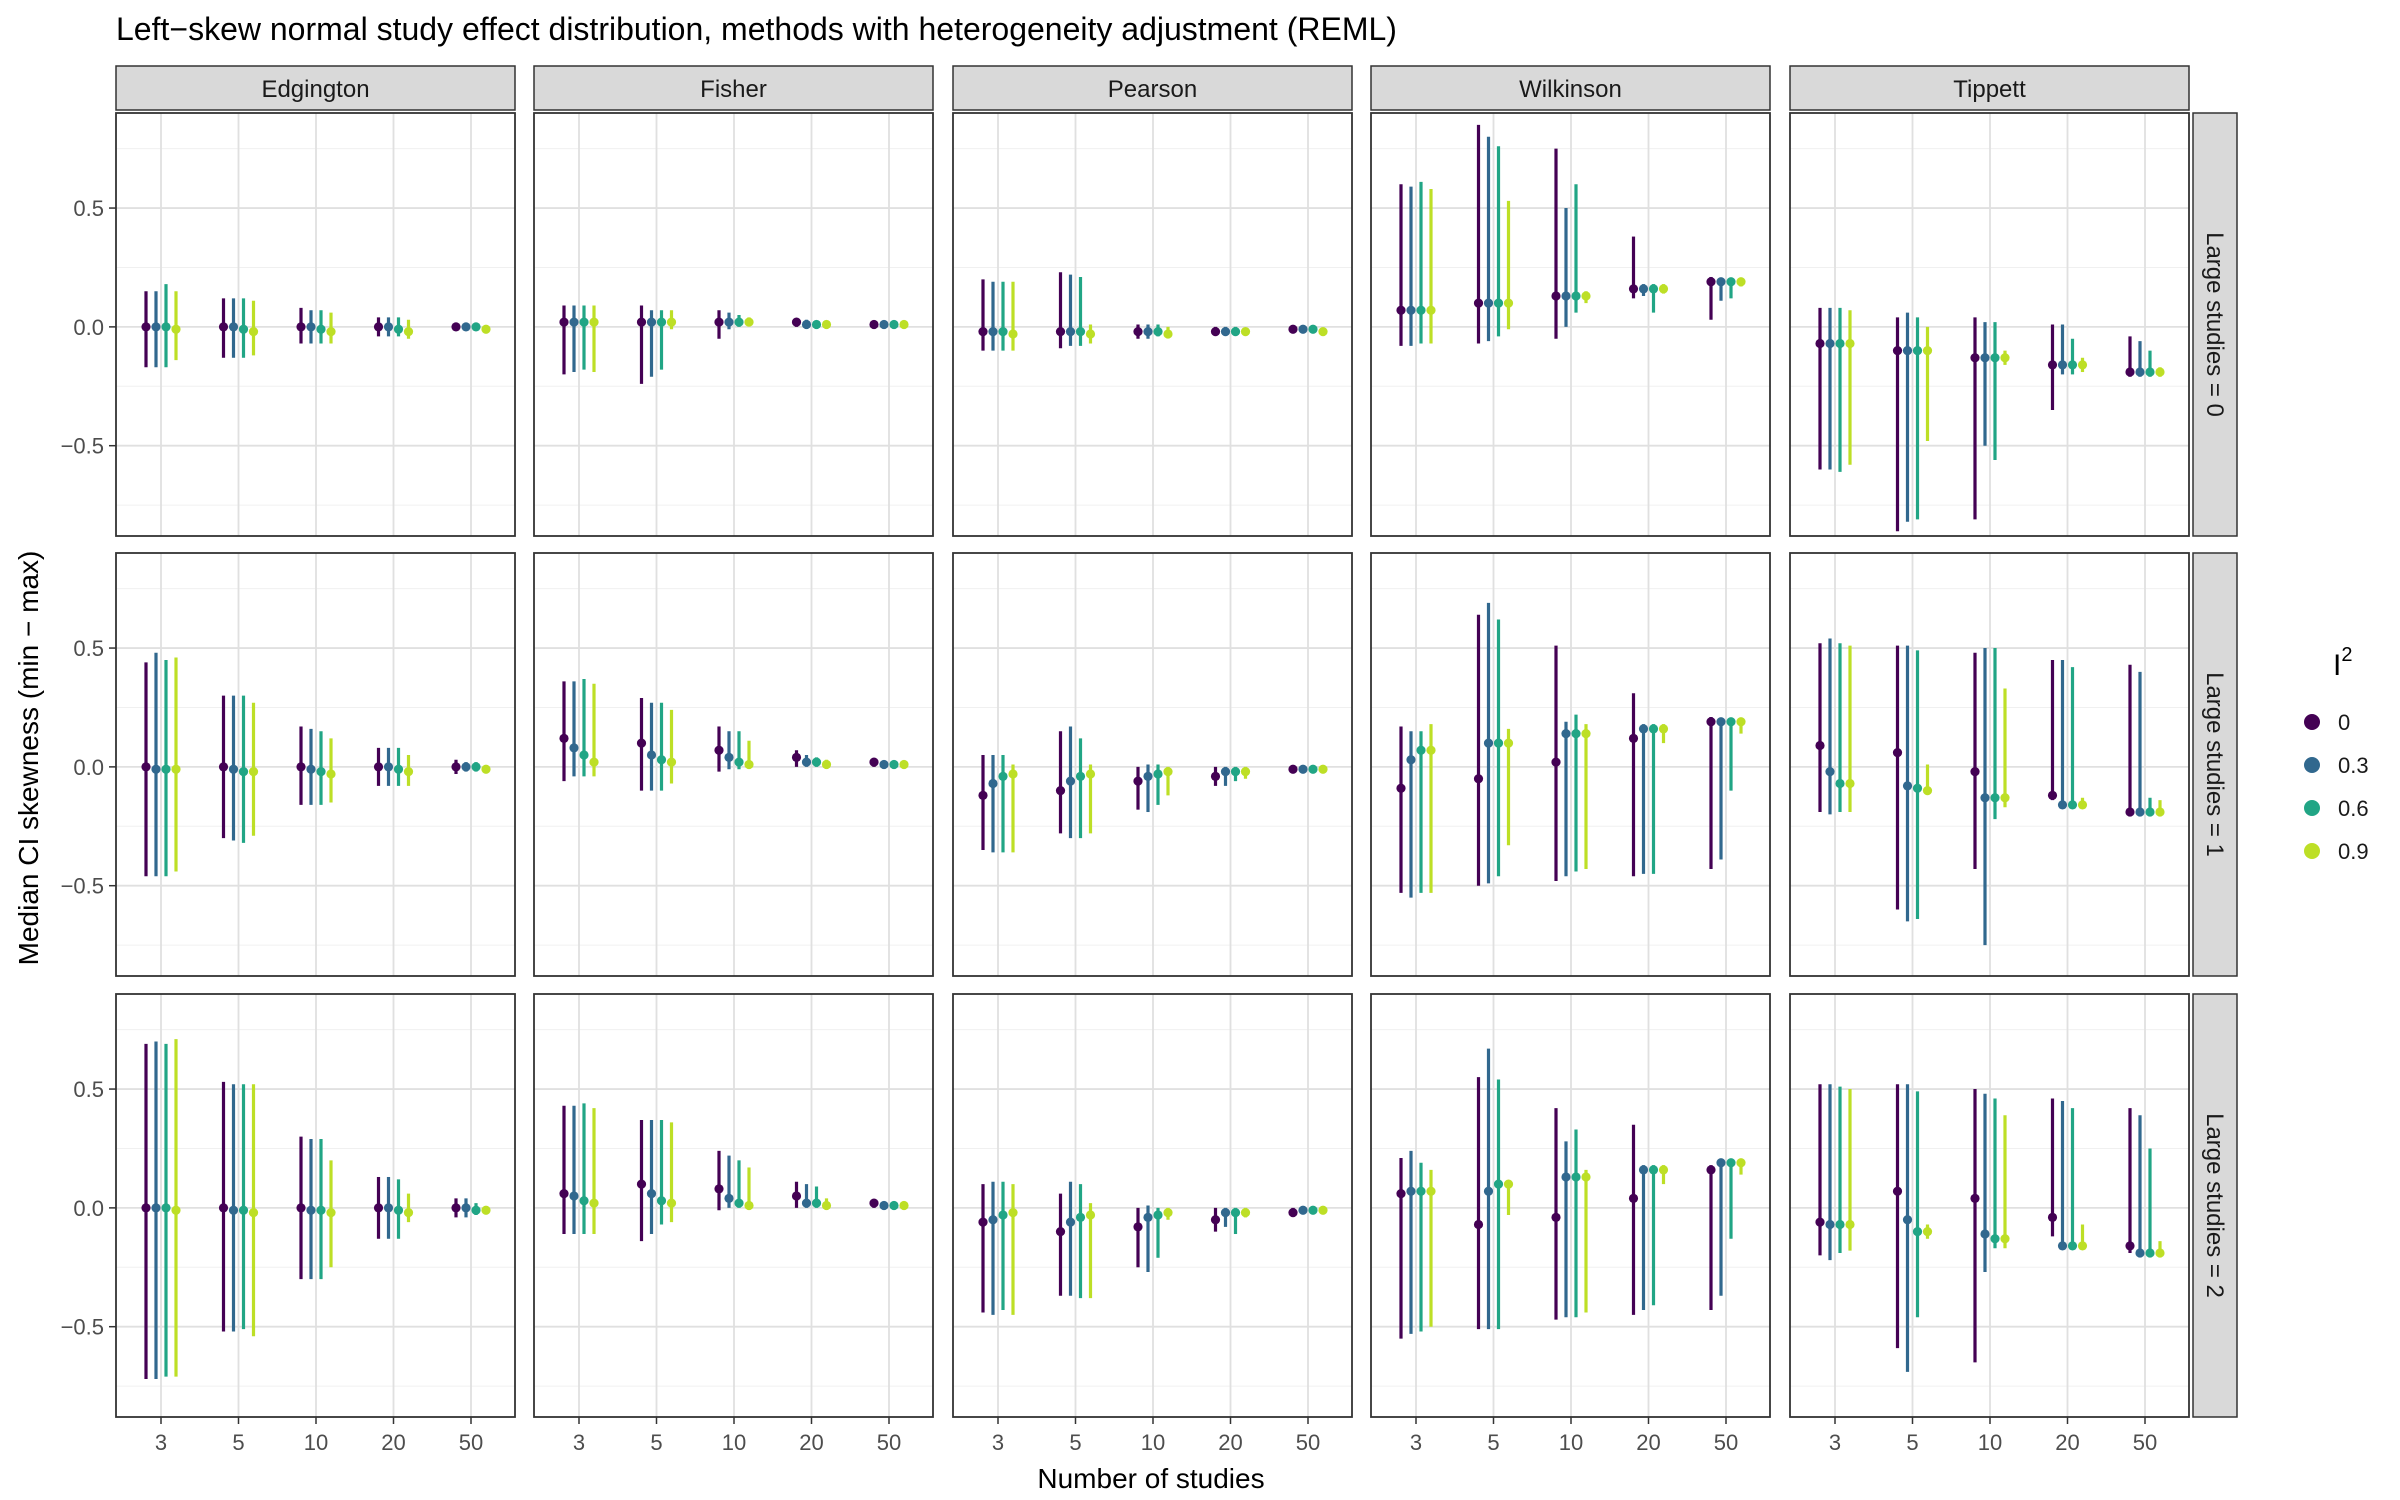  What do you see at coordinates (88, 208) in the screenshot?
I see `y-tick-label: 0.5` at bounding box center [88, 208].